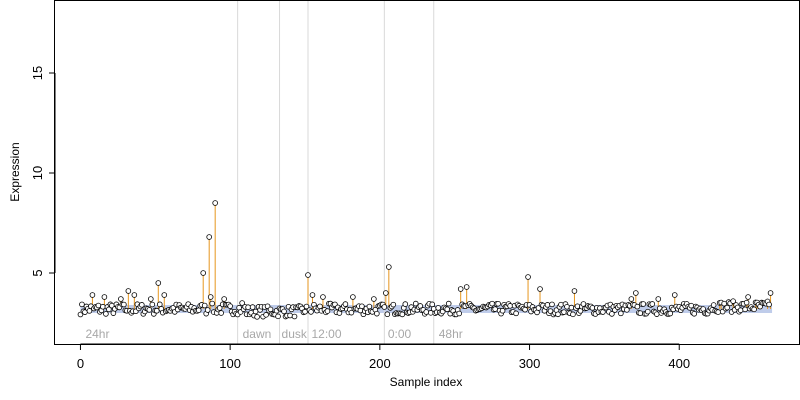 Image resolution: width=800 pixels, height=400 pixels. What do you see at coordinates (257, 334) in the screenshot?
I see `phase-label: dawn` at bounding box center [257, 334].